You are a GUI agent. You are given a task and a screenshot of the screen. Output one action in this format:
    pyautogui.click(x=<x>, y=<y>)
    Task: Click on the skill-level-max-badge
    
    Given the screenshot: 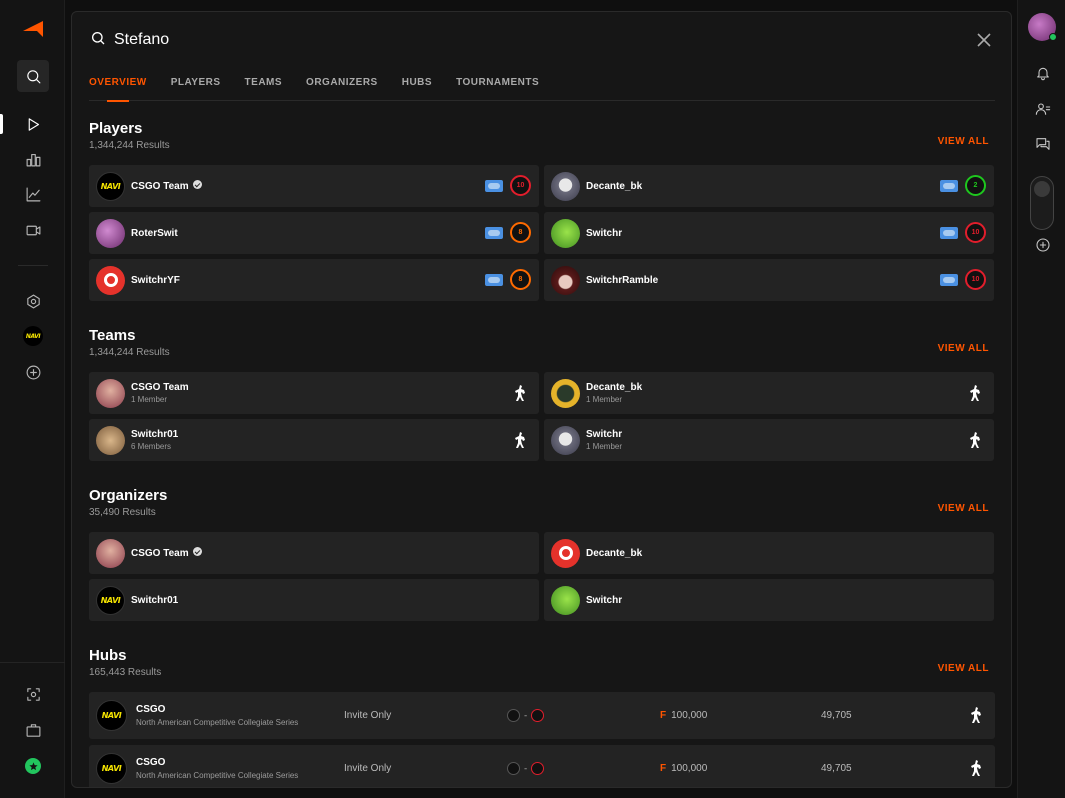 What is the action you would take?
    pyautogui.click(x=538, y=768)
    